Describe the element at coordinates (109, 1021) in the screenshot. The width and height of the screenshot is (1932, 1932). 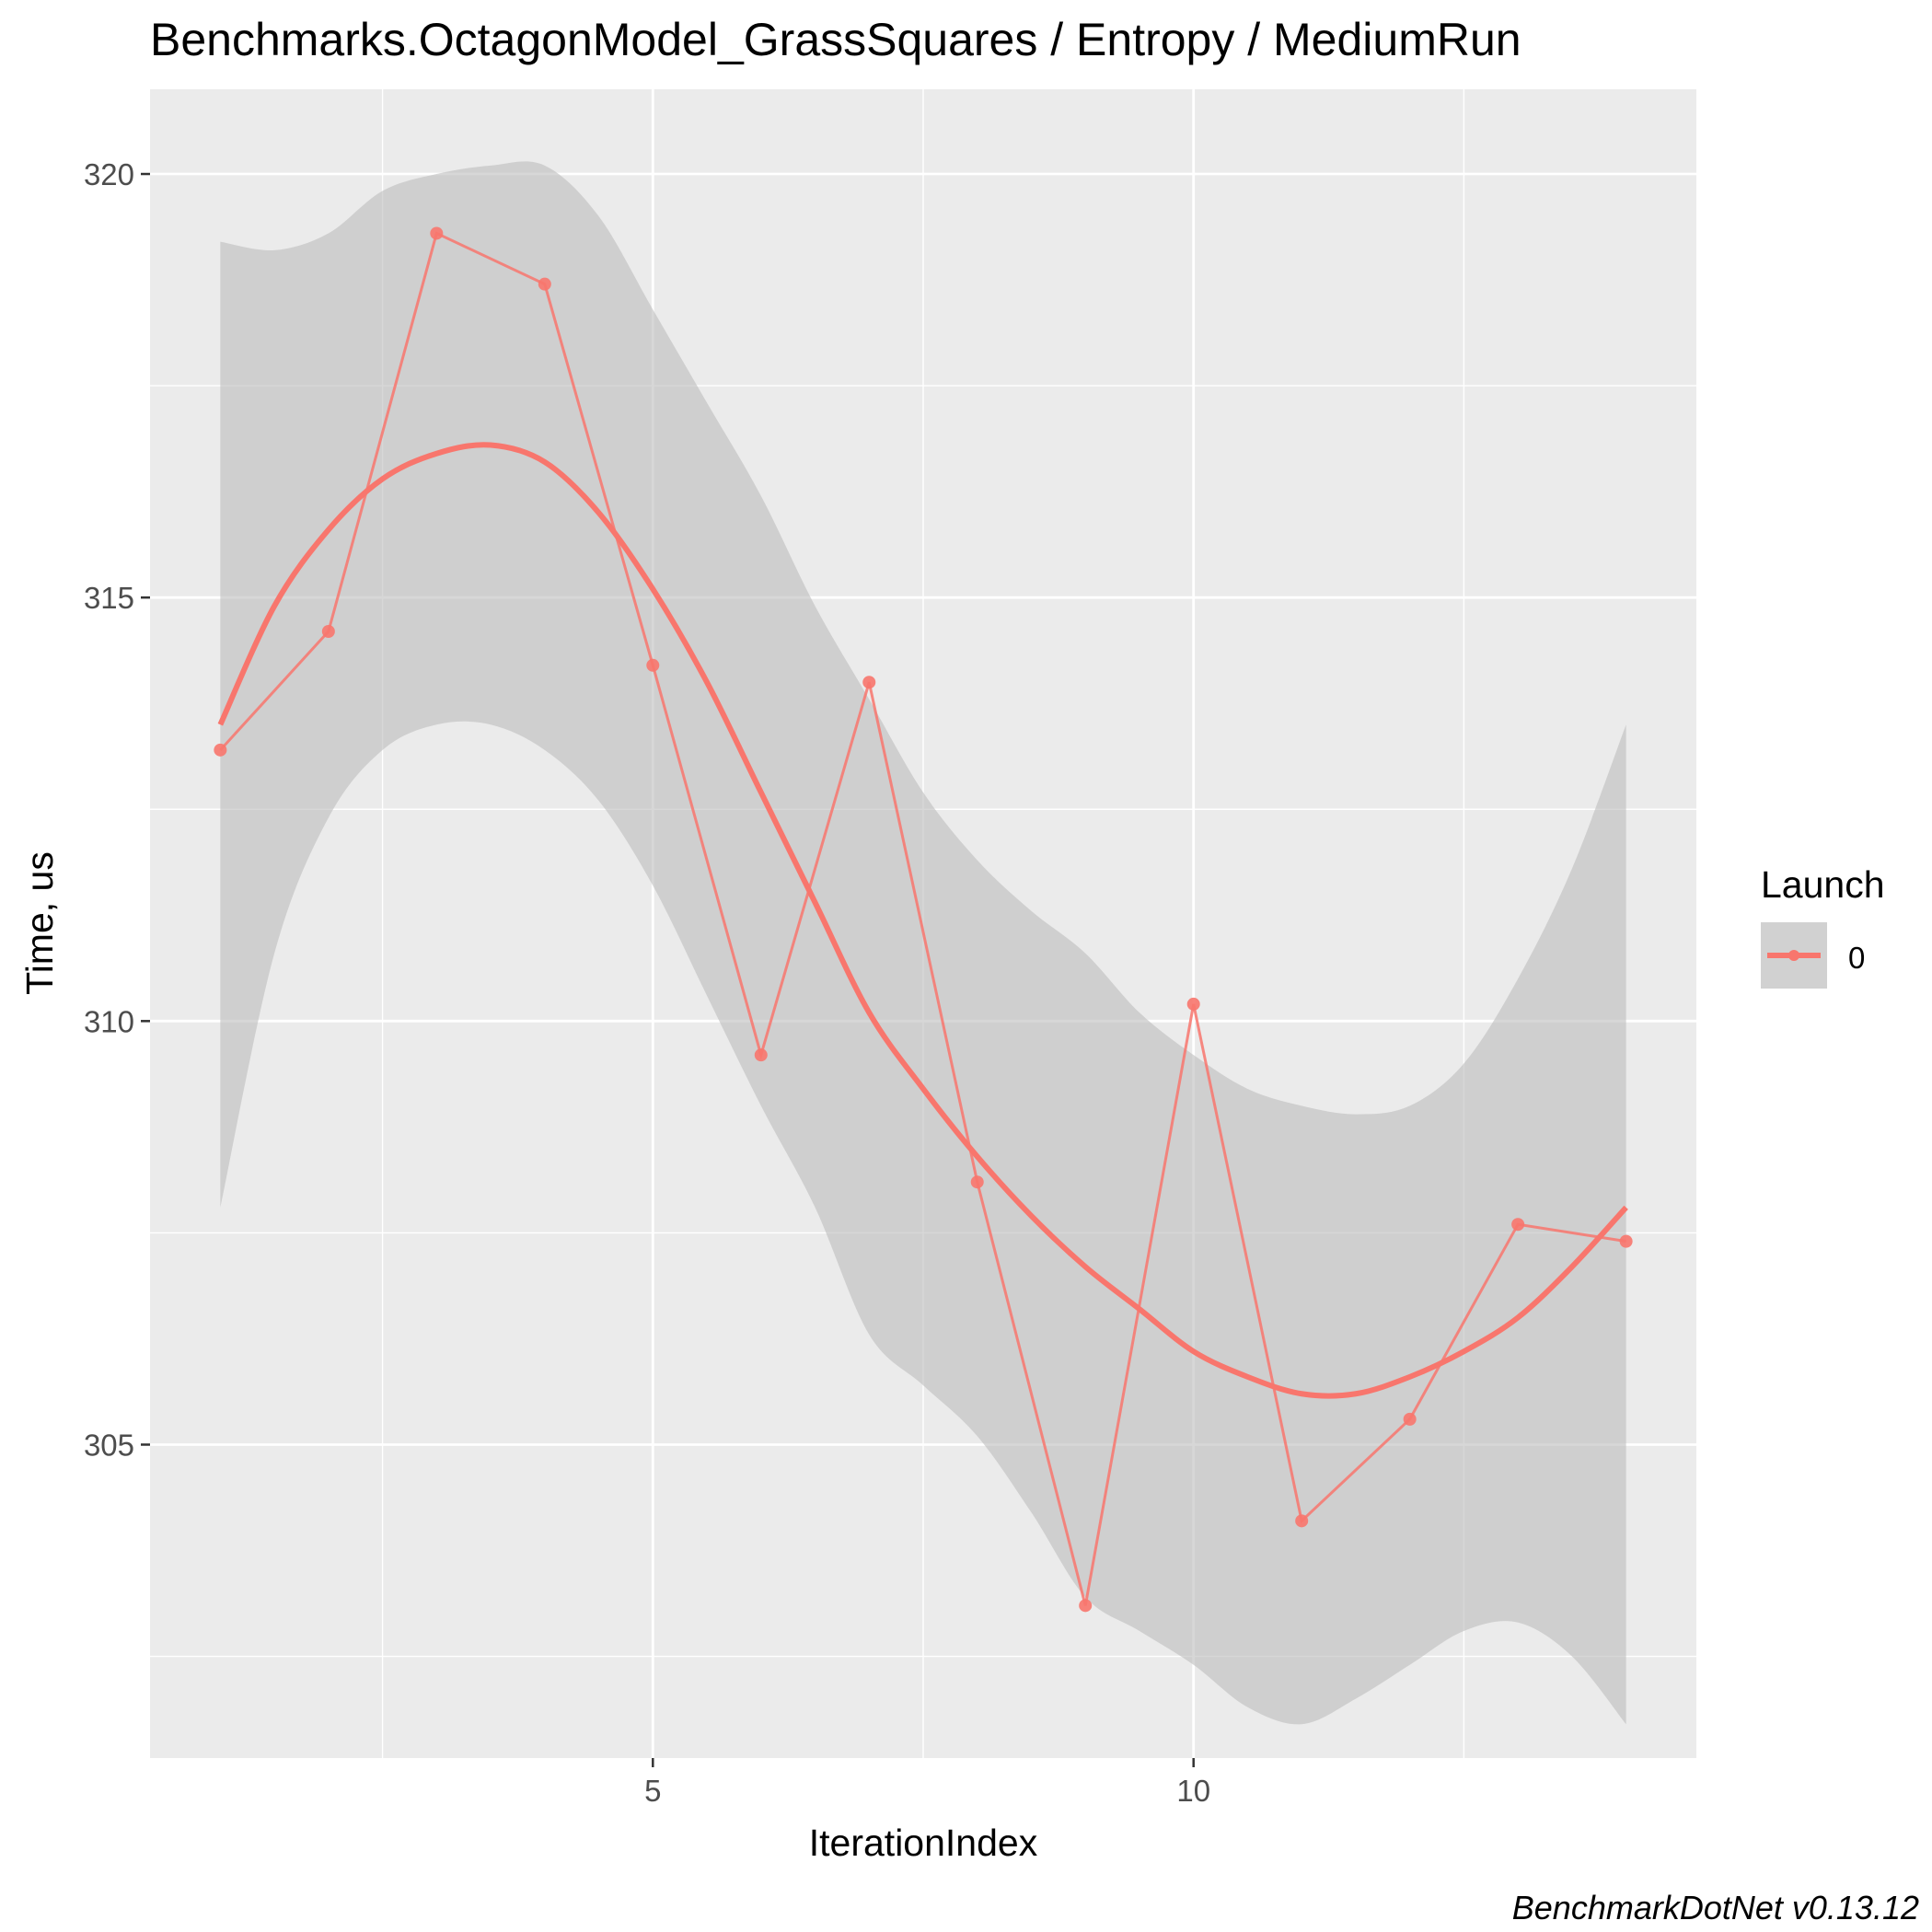
I see `y-tick-label: 310` at that location.